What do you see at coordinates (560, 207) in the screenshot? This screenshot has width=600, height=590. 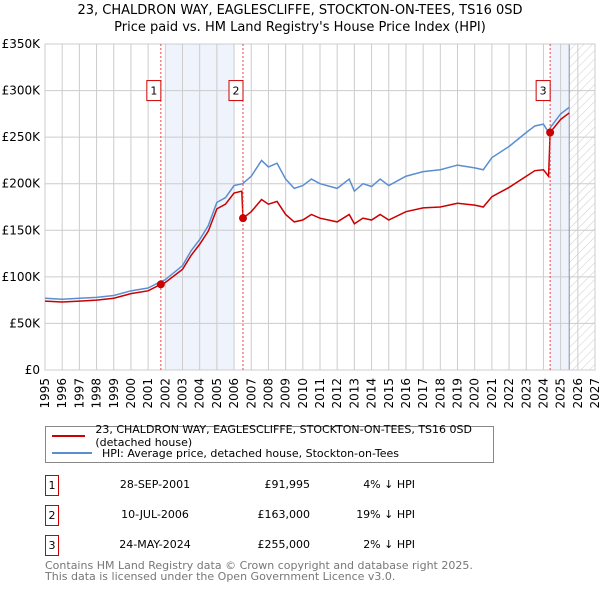 I see `shaded-range` at bounding box center [560, 207].